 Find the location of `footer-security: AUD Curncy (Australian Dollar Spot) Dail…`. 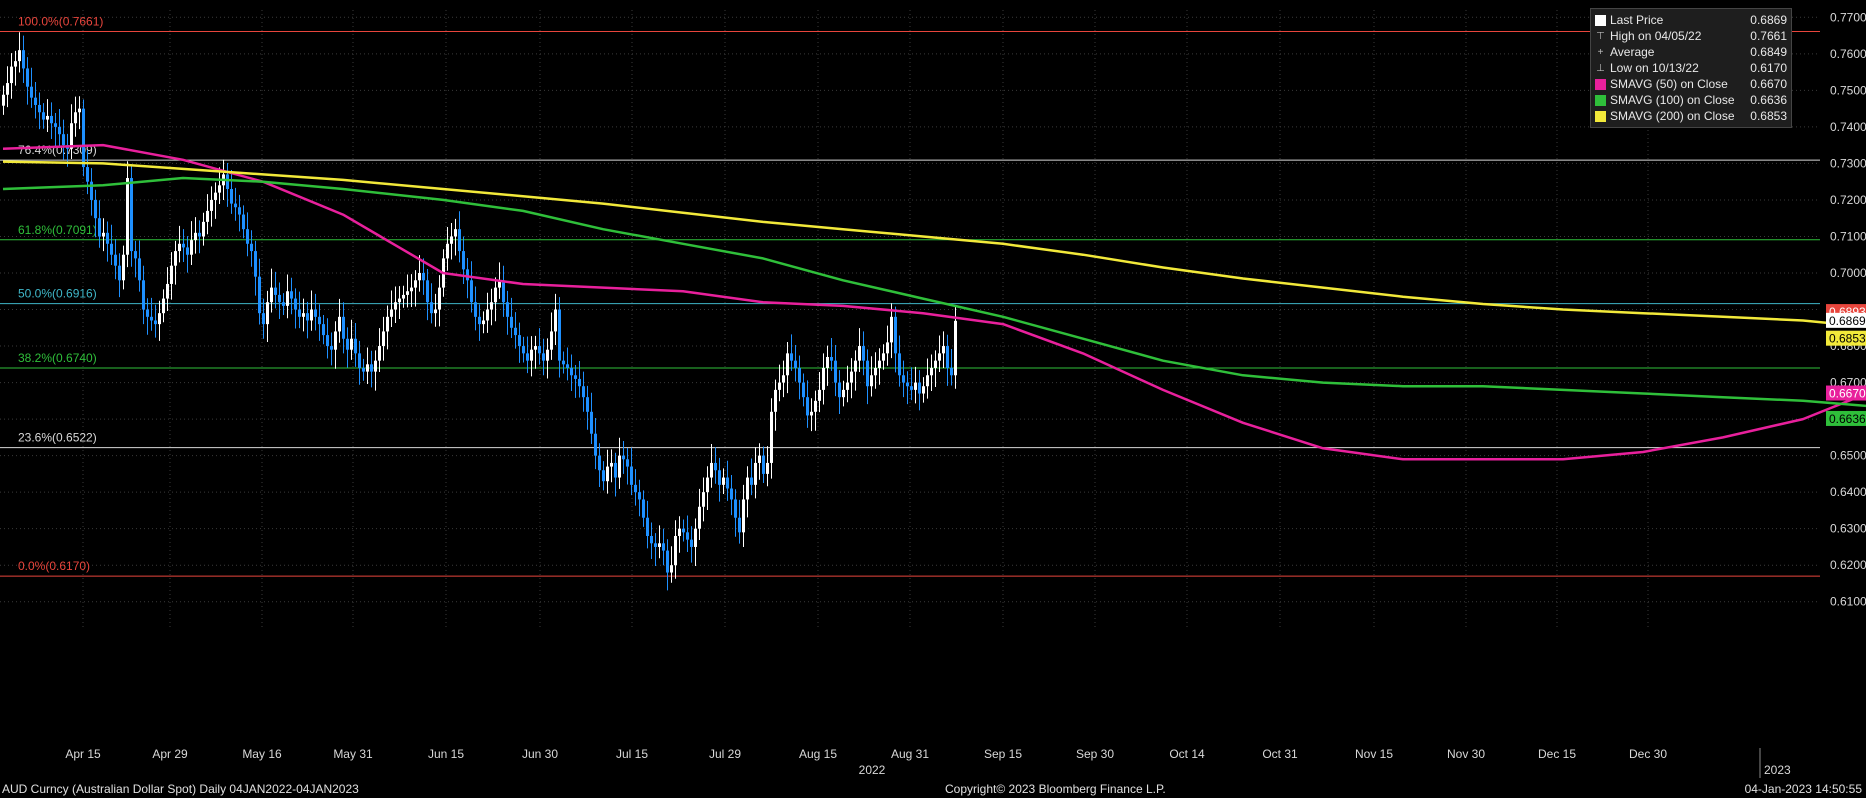

footer-security: AUD Curncy (Australian Dollar Spot) Dail… is located at coordinates (180, 789).